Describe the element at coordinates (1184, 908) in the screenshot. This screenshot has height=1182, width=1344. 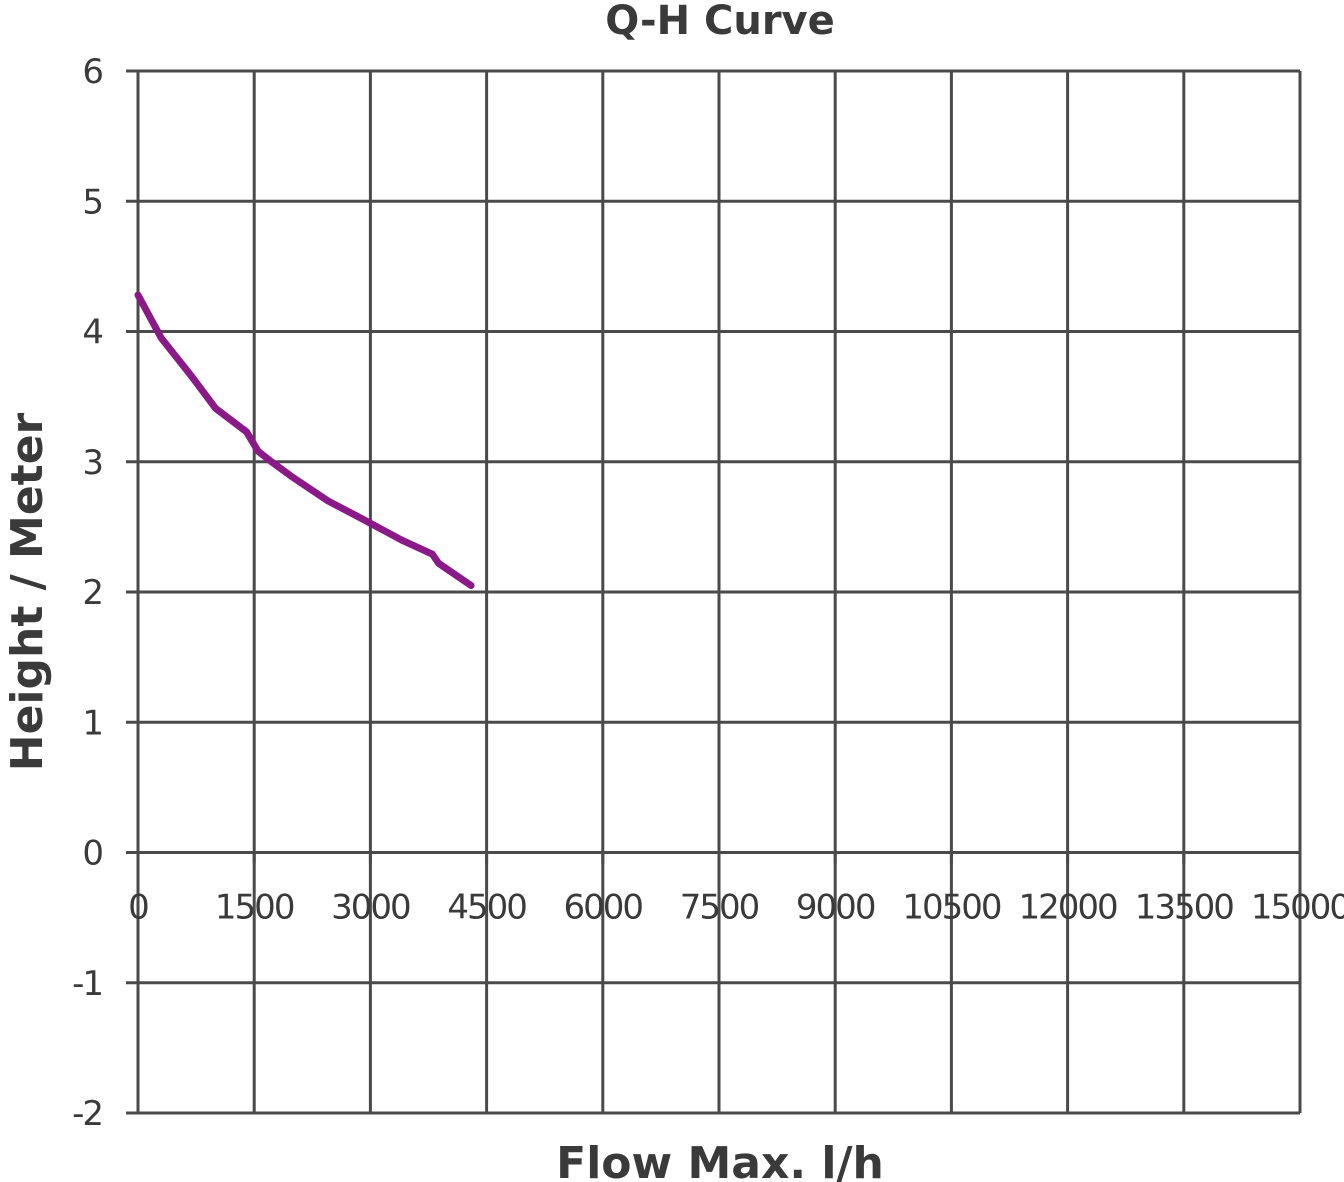
I see `x-tick-label-9: 13500` at that location.